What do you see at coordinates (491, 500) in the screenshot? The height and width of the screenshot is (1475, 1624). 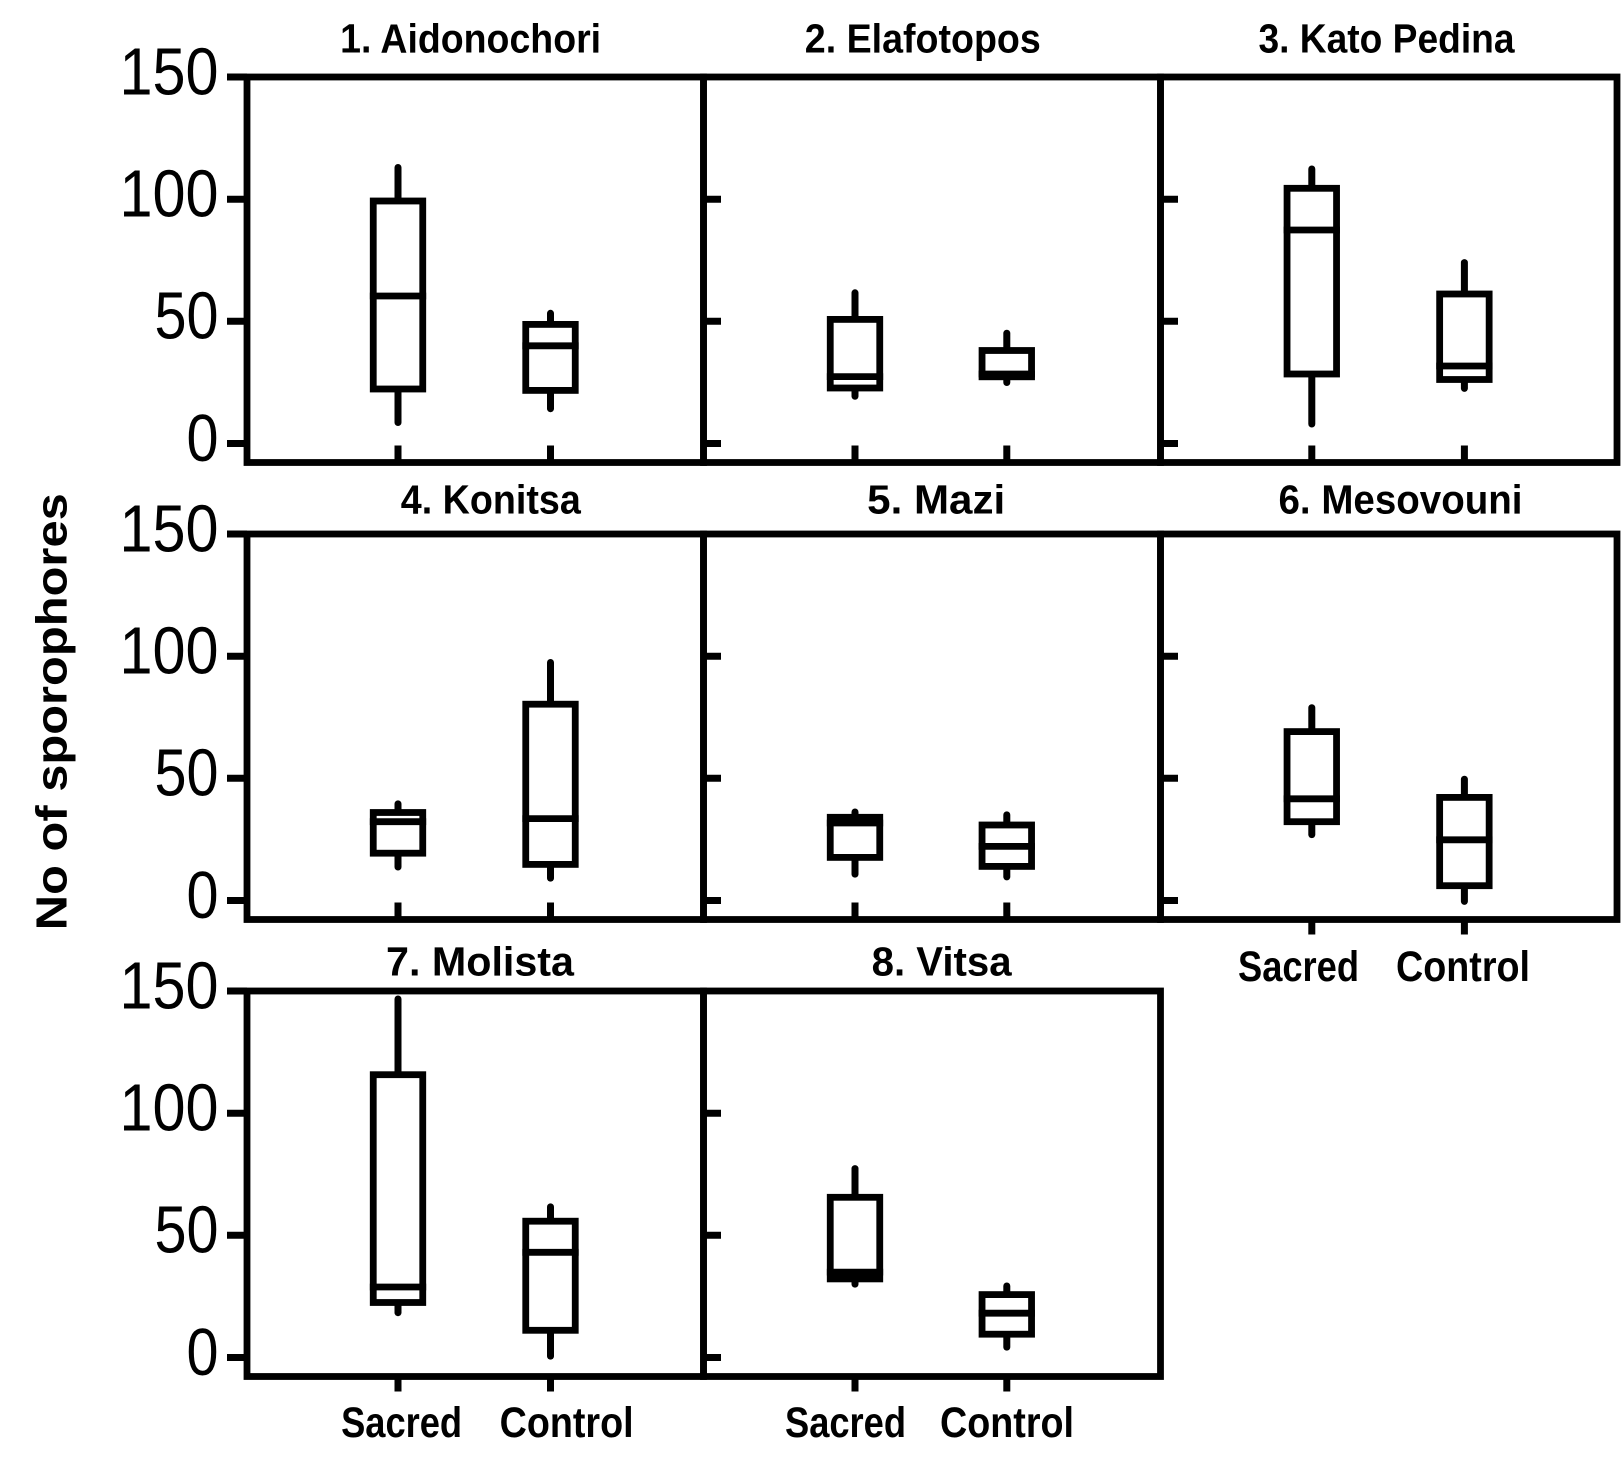 I see `svg-text: 4. Konitsa` at bounding box center [491, 500].